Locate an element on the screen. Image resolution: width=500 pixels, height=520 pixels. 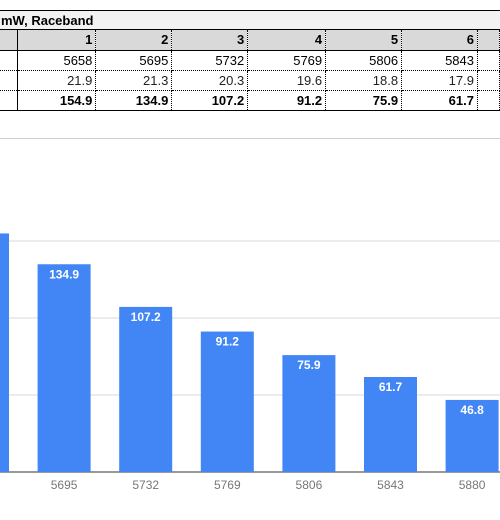
table-row: 21.9 21.3 20.3 19.6 18.8 17.9 is located at coordinates (250, 80).